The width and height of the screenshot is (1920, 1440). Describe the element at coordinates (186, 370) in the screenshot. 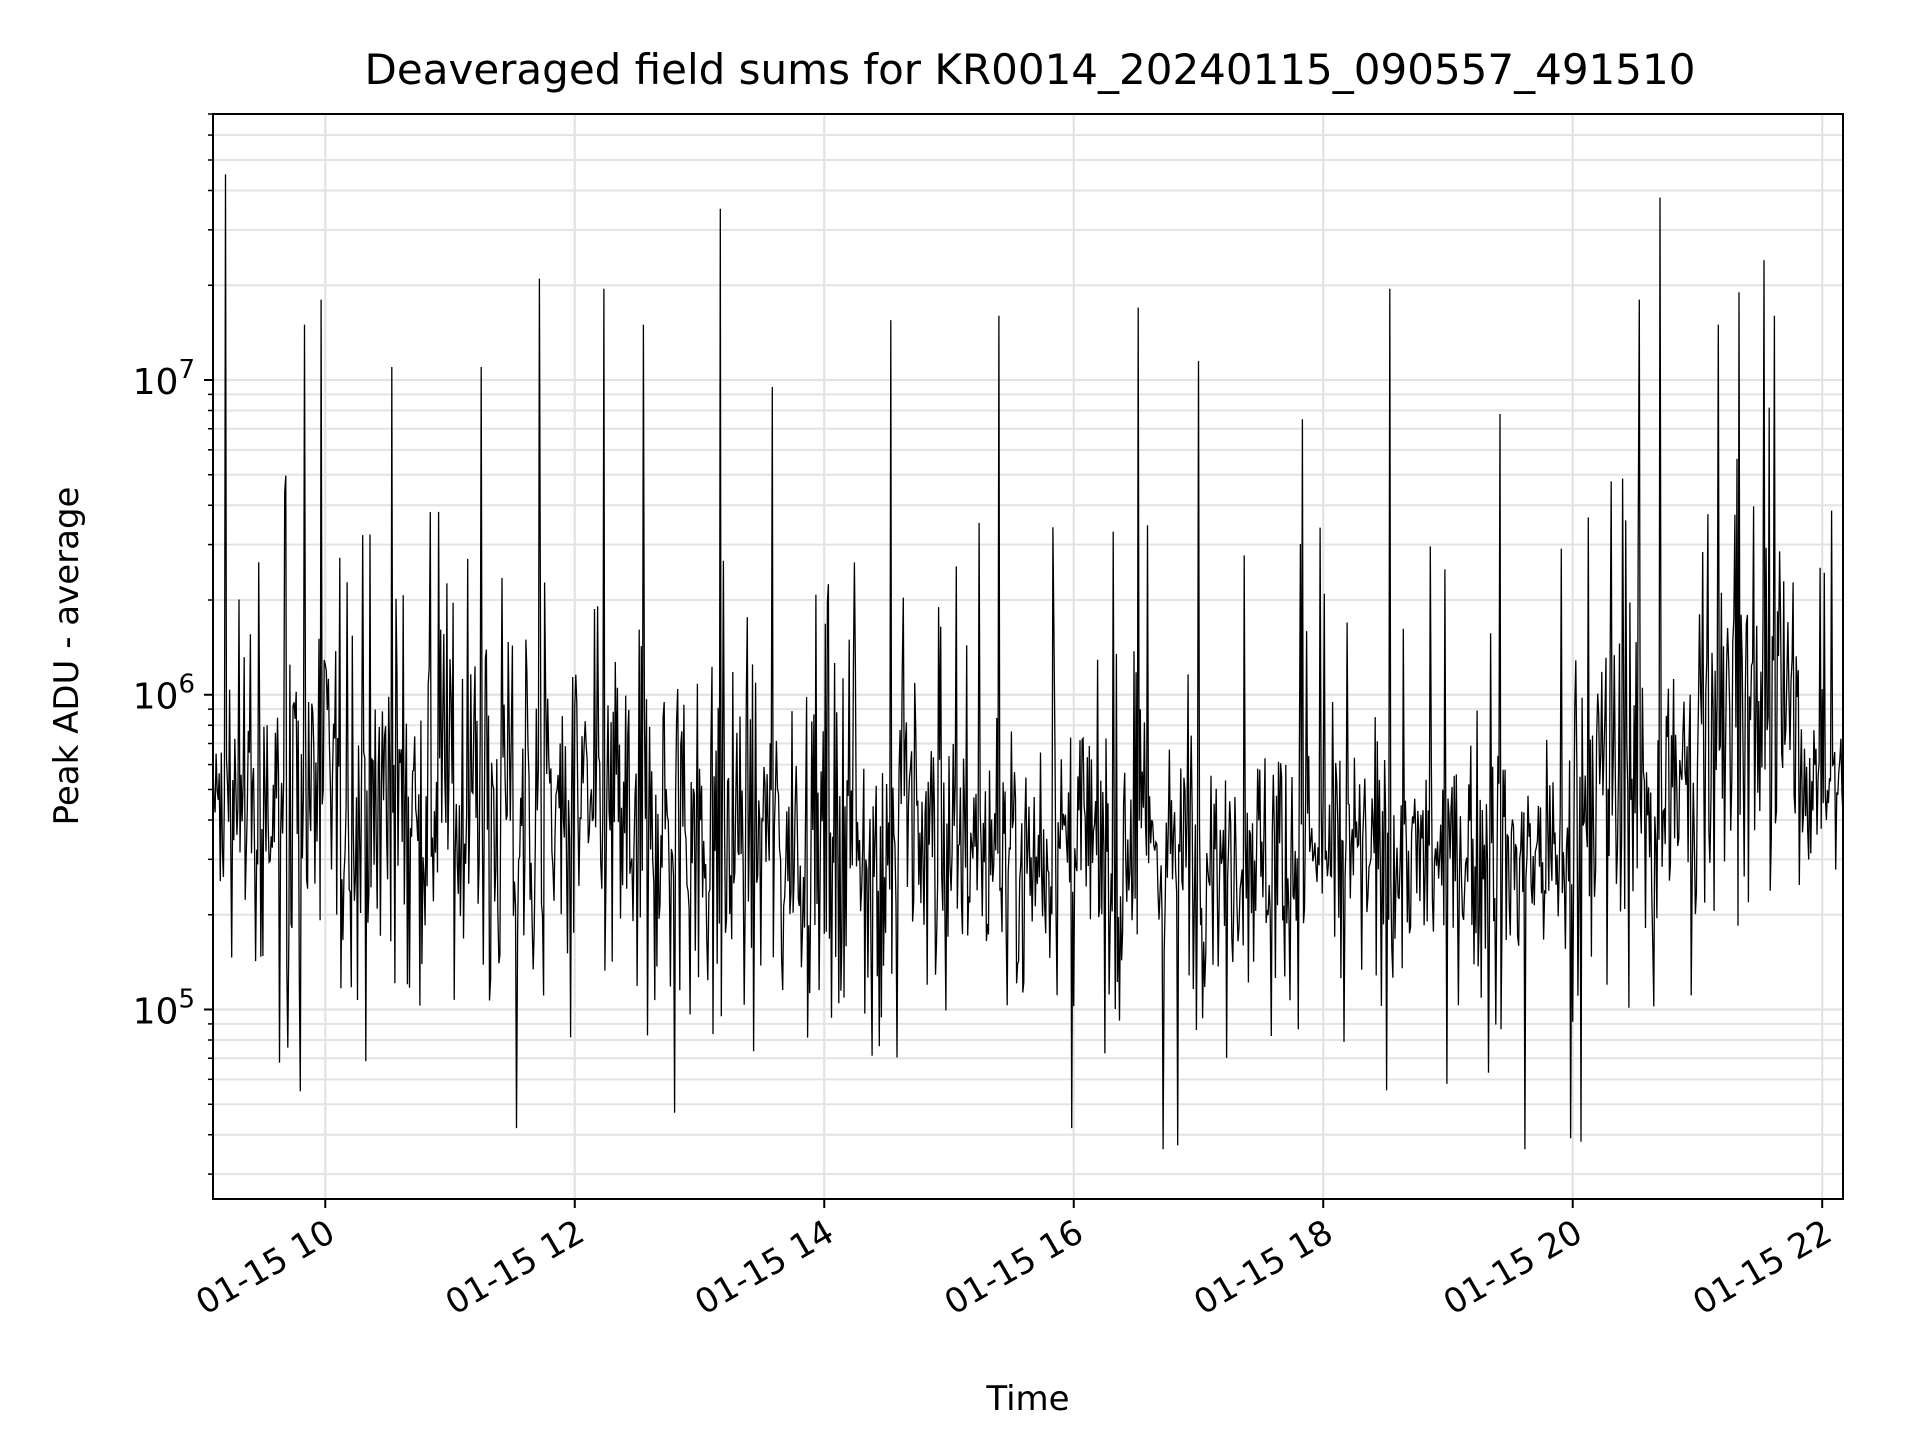

I see `y-tick-exponent: 7` at that location.